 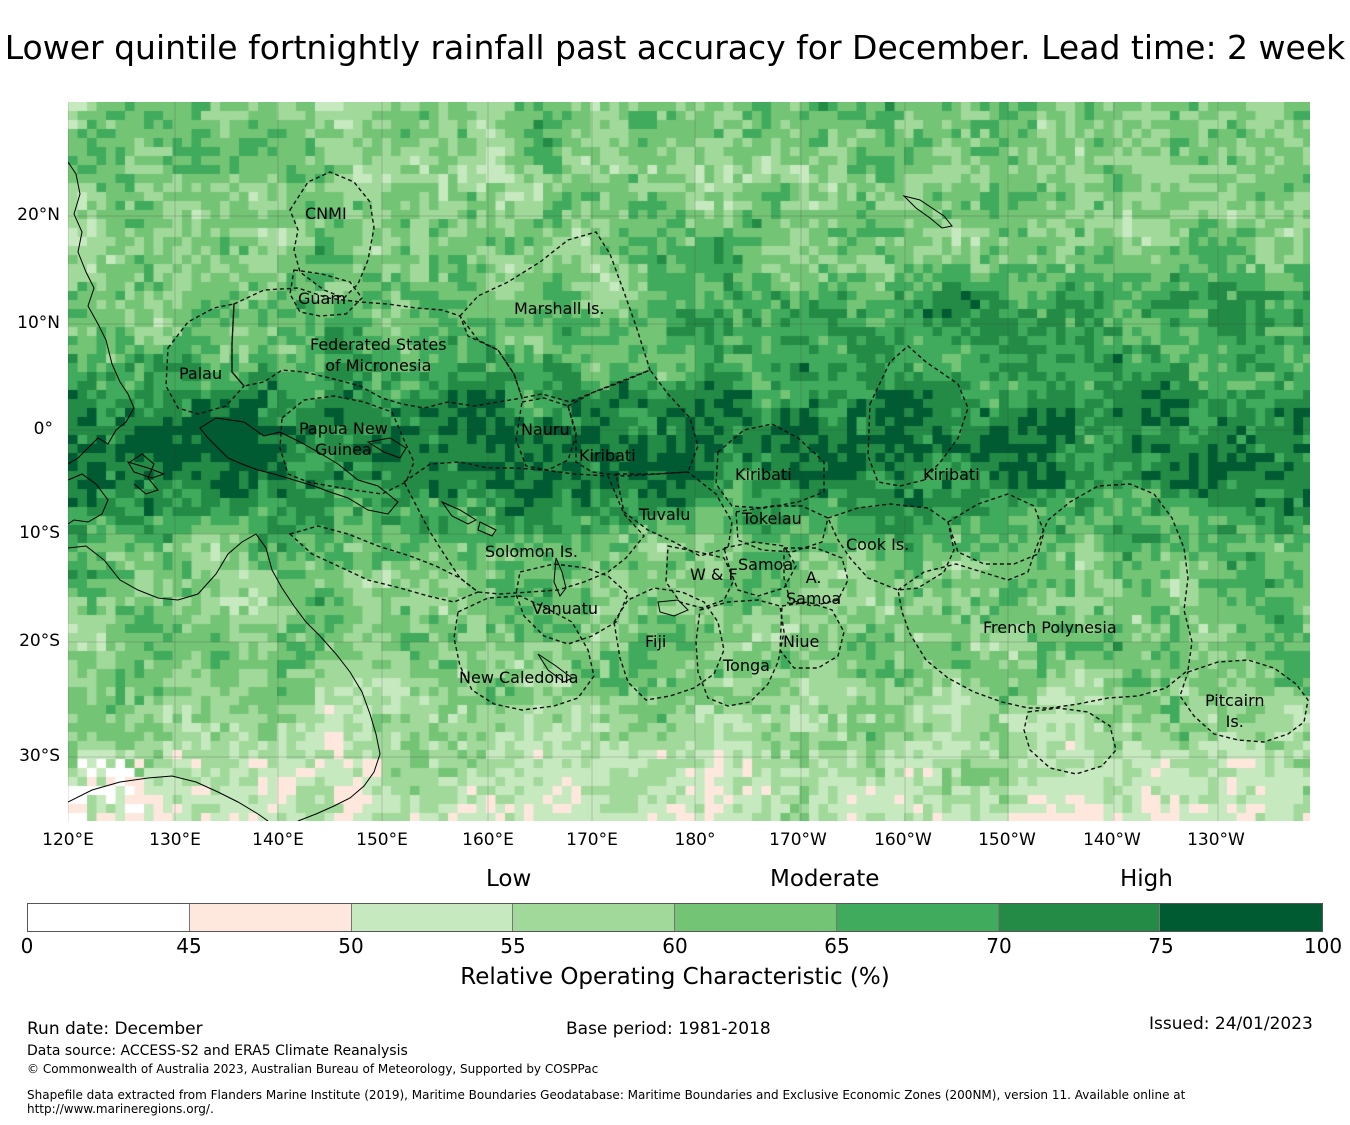 I want to click on eez-fiji, so click(x=669, y=644).